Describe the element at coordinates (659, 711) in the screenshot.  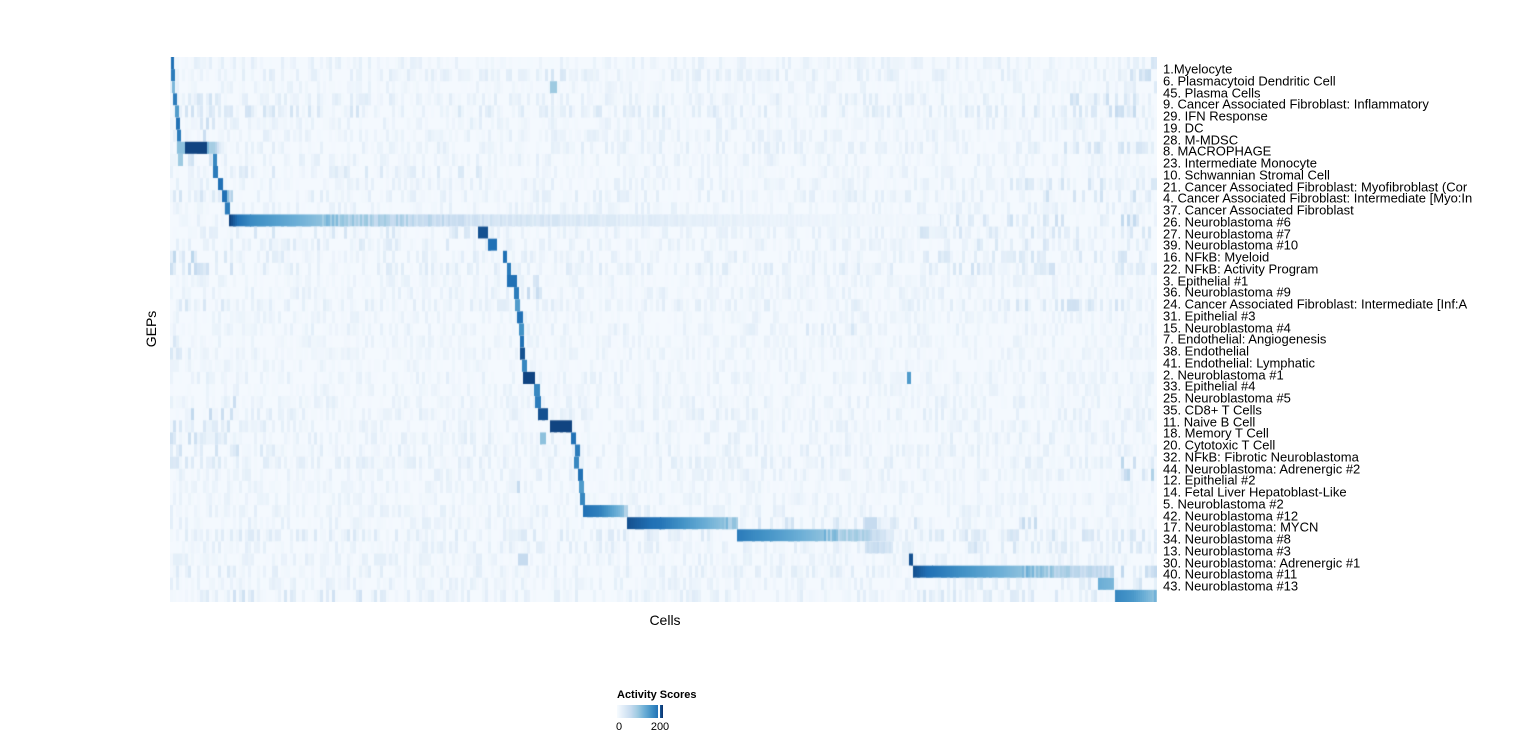
I see `legend-tick-mark` at that location.